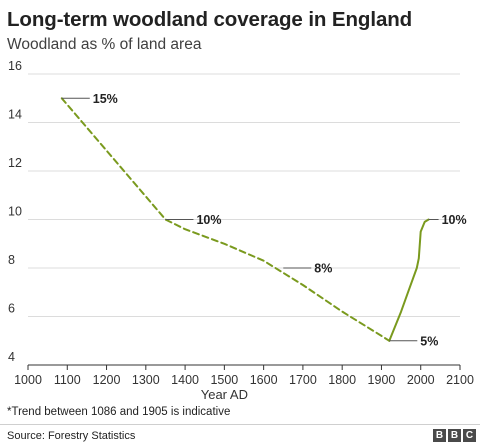  Describe the element at coordinates (264, 380) in the screenshot. I see `x-tick-label: 1600` at that location.